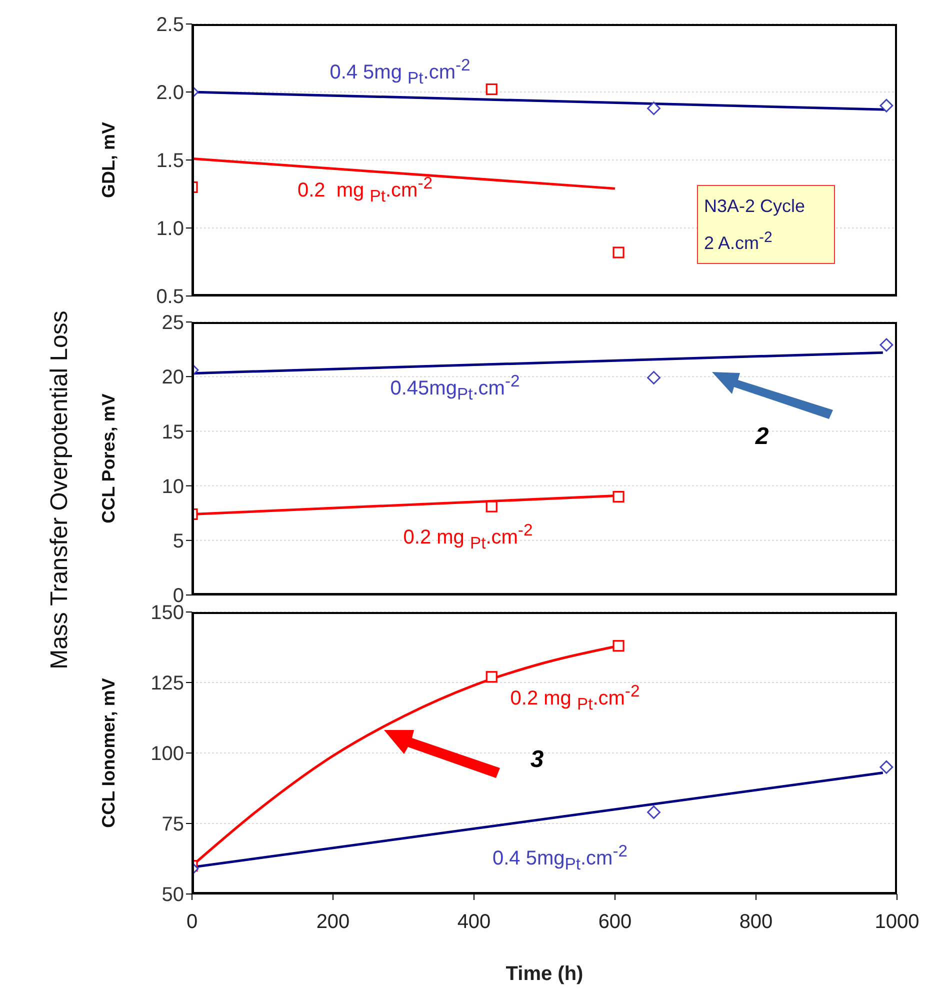 This screenshot has width=940, height=996. Describe the element at coordinates (545, 974) in the screenshot. I see `x-axis-title: Time (h)` at that location.